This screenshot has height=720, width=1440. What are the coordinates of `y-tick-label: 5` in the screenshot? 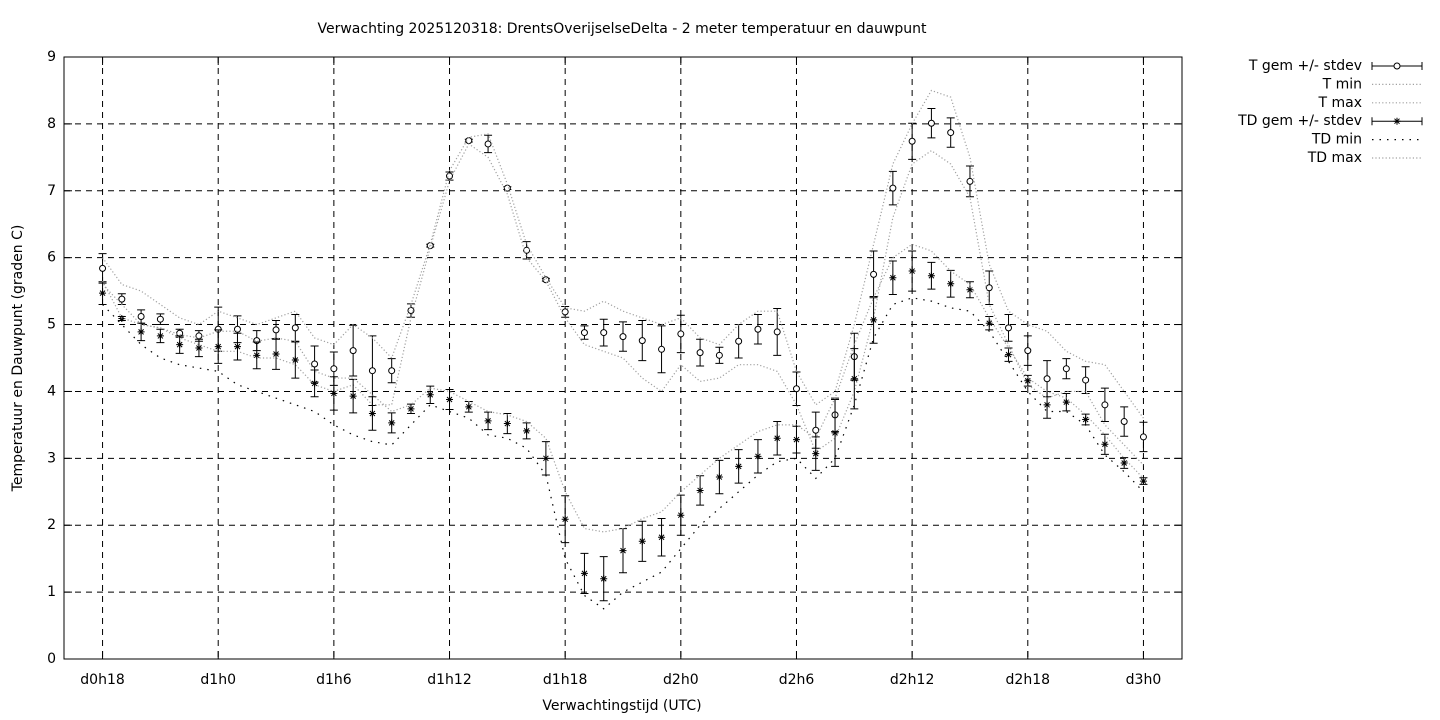 It's located at (51, 325).